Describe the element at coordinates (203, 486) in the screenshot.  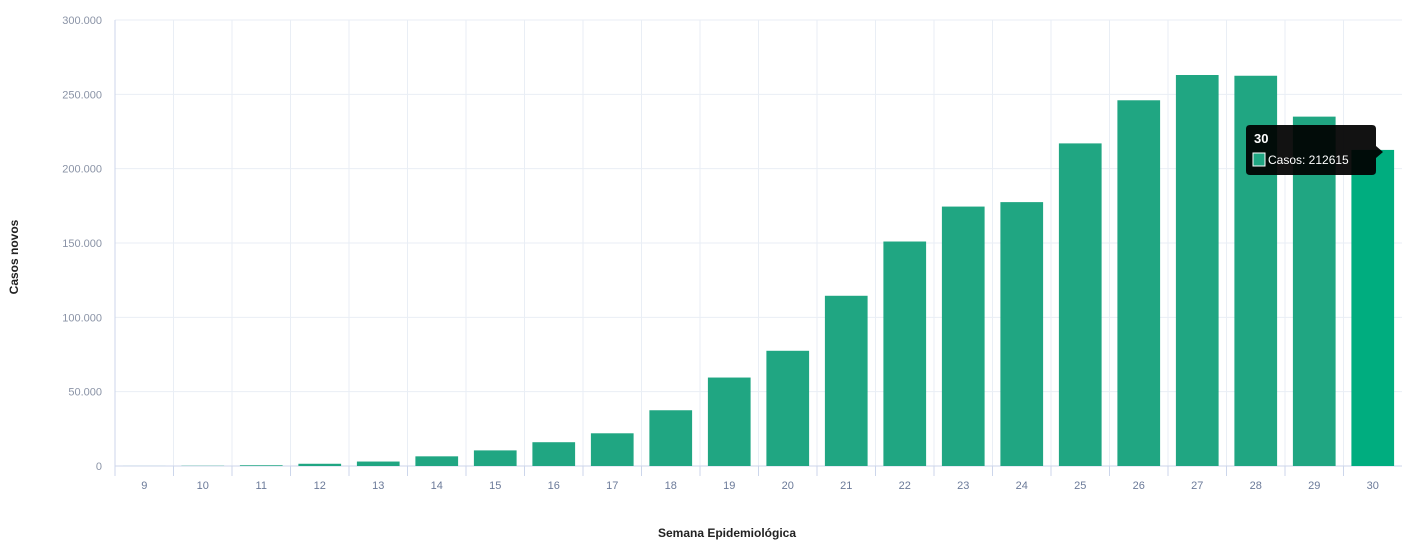
I see `x-tick-label: 10` at that location.